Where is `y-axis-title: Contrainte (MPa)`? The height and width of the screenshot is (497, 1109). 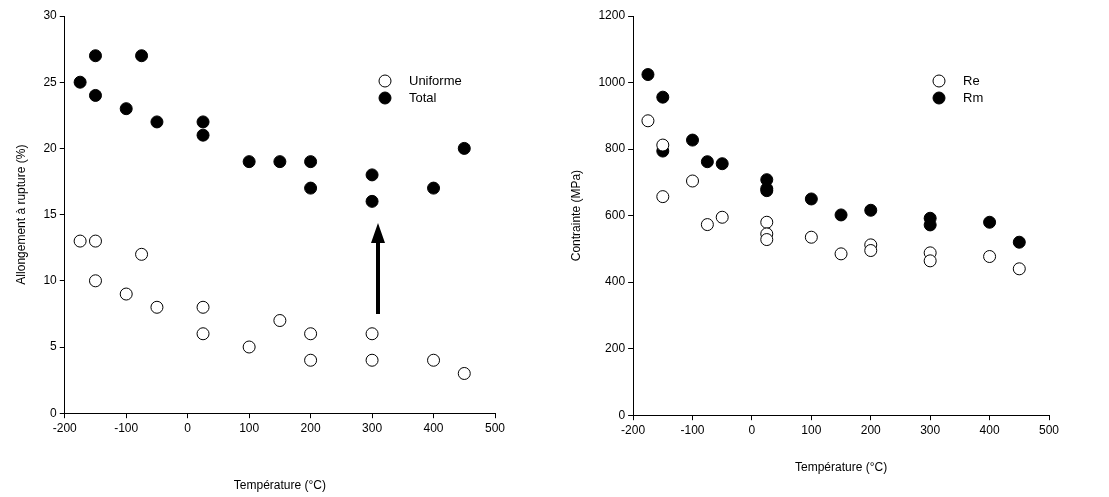
y-axis-title: Contrainte (MPa) is located at coordinates (575, 215).